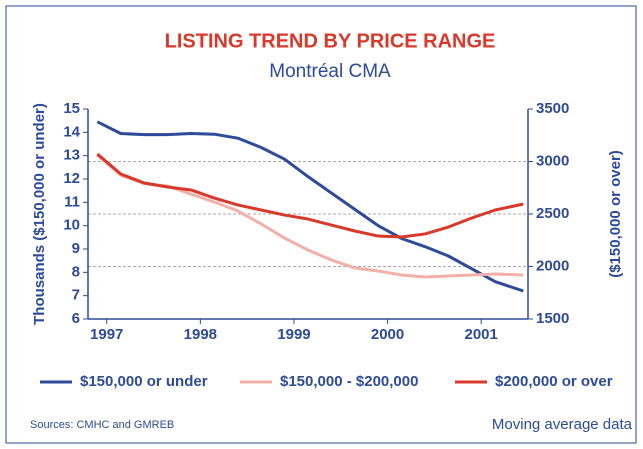  I want to click on y-tick-label: 13, so click(71, 155).